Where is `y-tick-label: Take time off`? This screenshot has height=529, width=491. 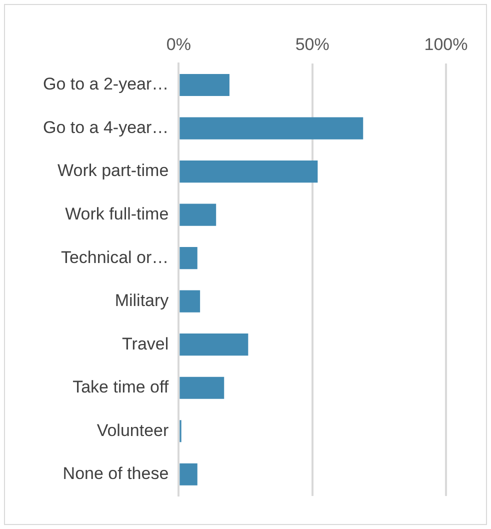
y-tick-label: Take time off is located at coordinates (120, 387).